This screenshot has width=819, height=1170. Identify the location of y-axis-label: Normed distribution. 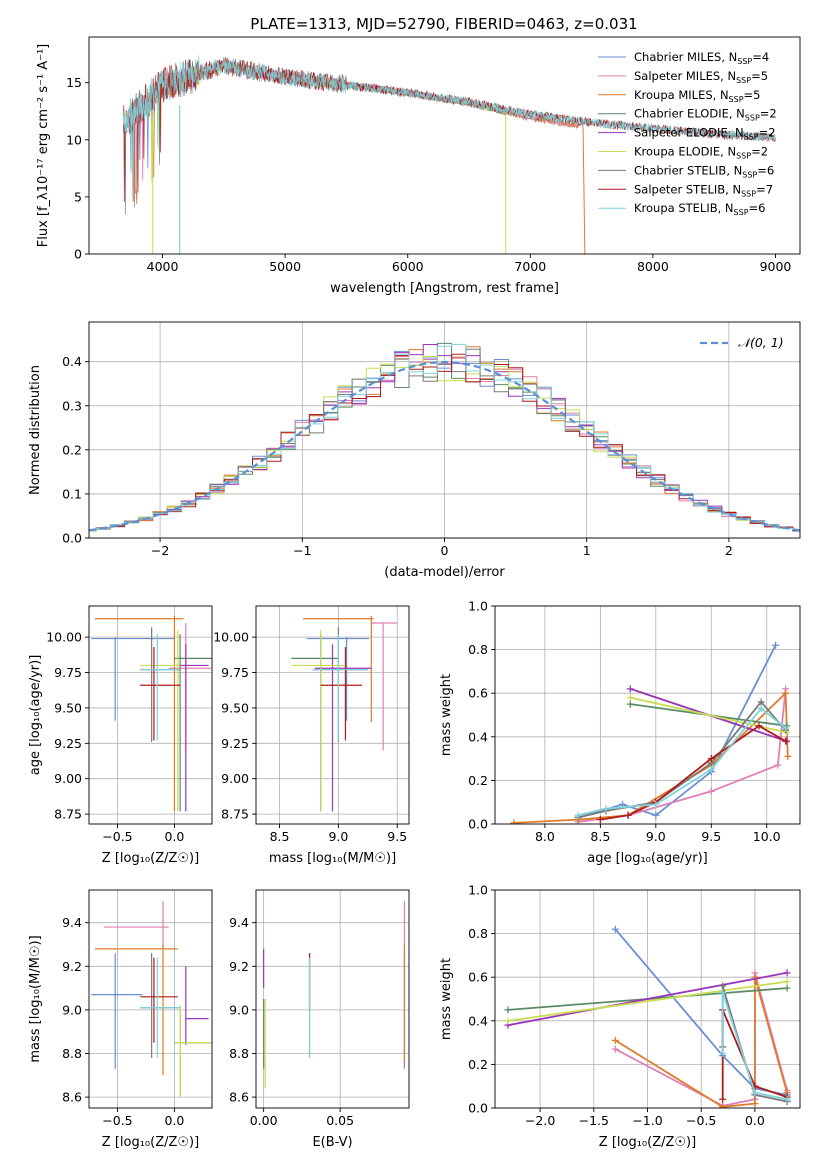
(35, 430).